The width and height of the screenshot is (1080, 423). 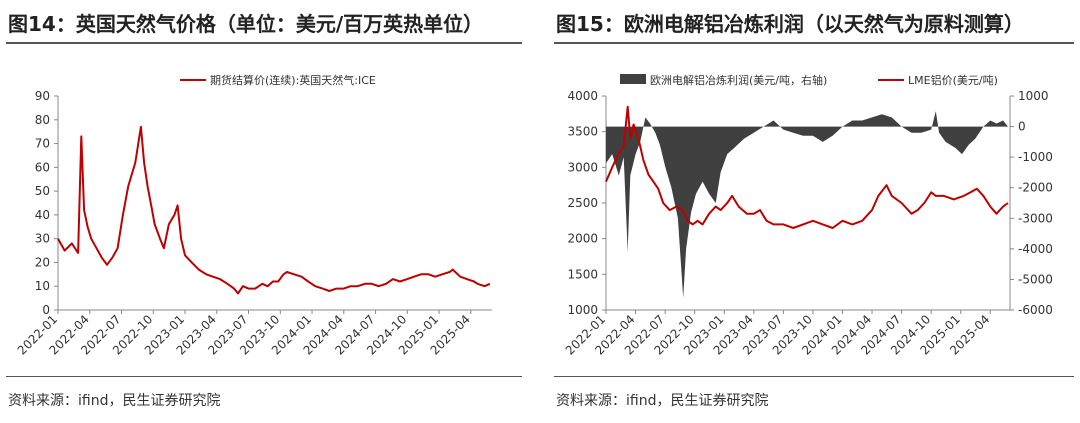 What do you see at coordinates (662, 401) in the screenshot?
I see `right-source-note: 资料来源：ifind，民生证券研究院` at bounding box center [662, 401].